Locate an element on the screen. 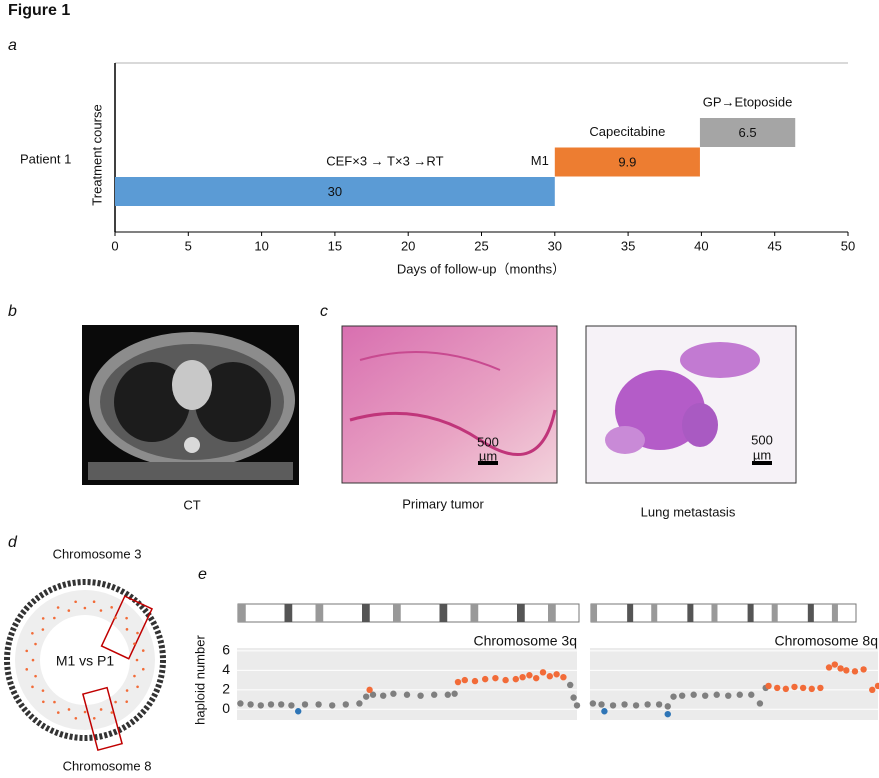 The width and height of the screenshot is (879, 778). bar-value: 30 is located at coordinates (335, 191).